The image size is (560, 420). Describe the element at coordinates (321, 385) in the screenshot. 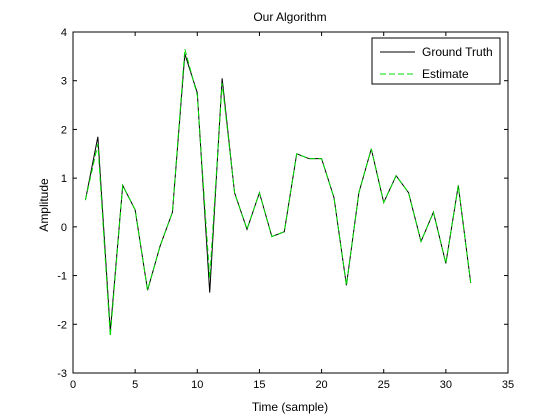

I see `x-tick-label: 20` at that location.